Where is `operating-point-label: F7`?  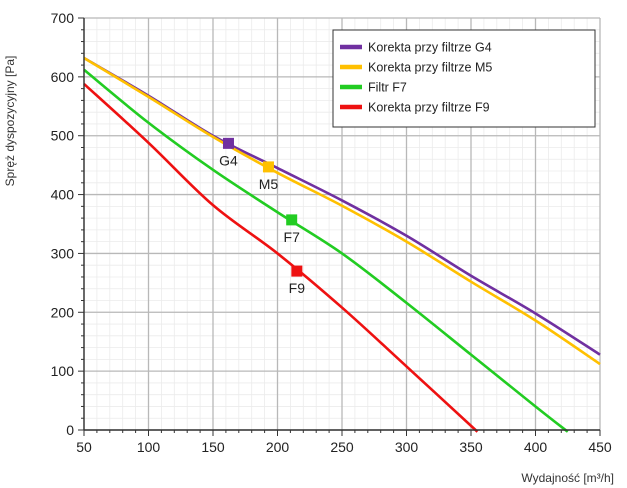 operating-point-label: F7 is located at coordinates (292, 237).